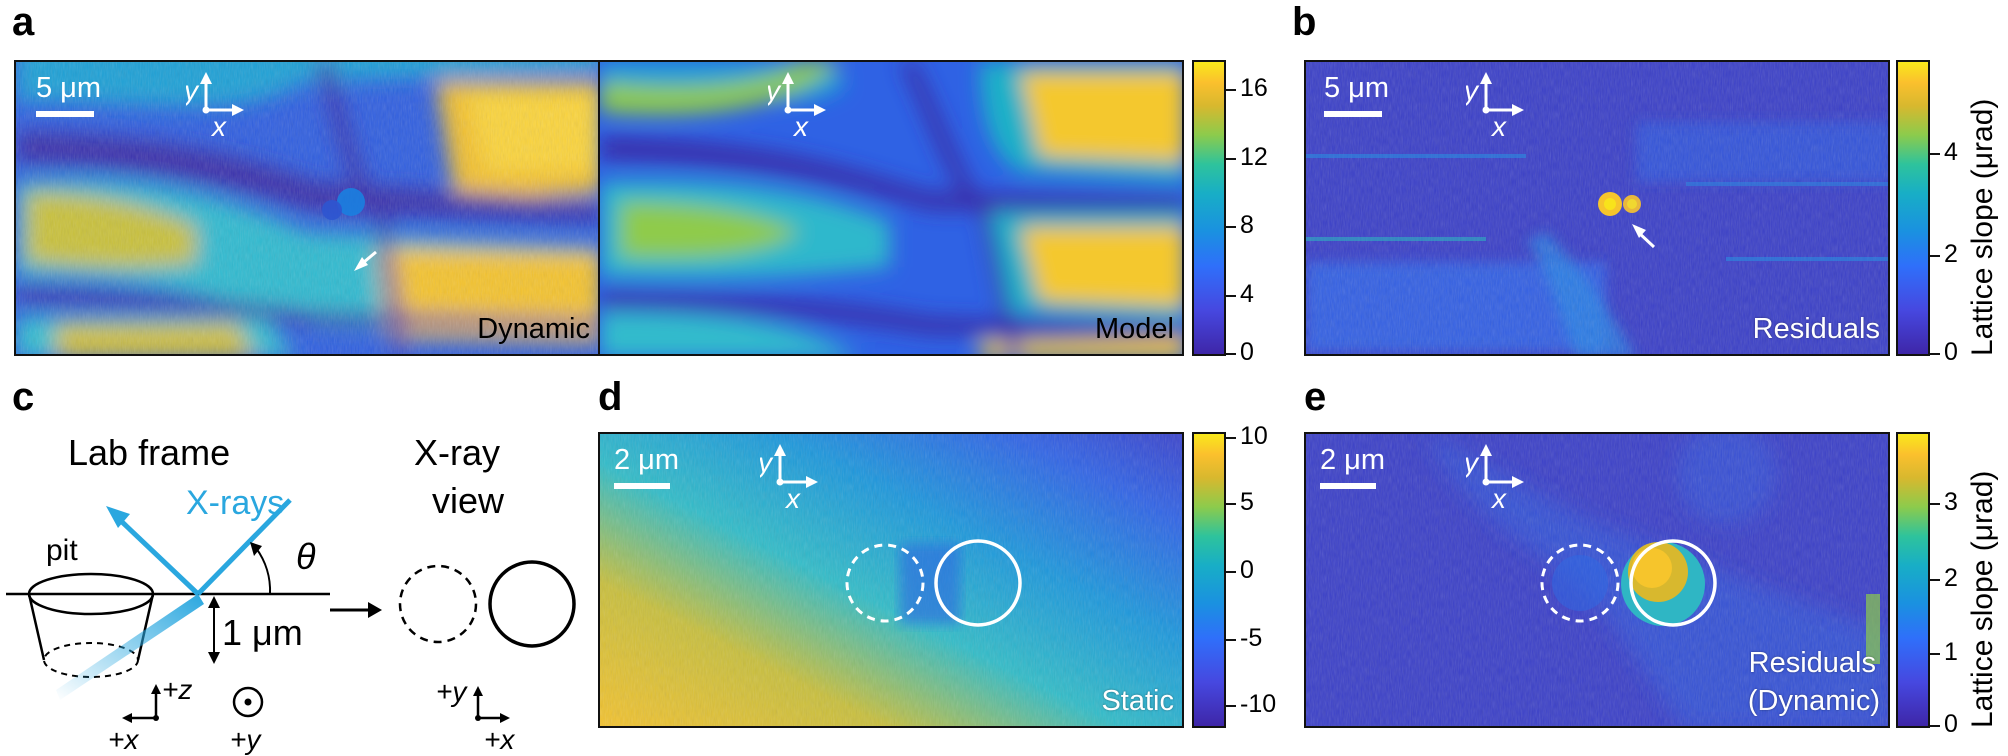 Image resolution: width=2008 pixels, height=756 pixels. Describe the element at coordinates (1209, 208) in the screenshot. I see `colorbar-a` at that location.